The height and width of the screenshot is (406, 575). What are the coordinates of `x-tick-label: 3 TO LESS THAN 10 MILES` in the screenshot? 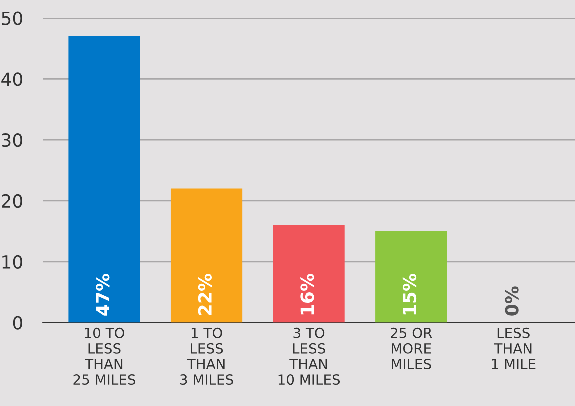 It's located at (309, 357).